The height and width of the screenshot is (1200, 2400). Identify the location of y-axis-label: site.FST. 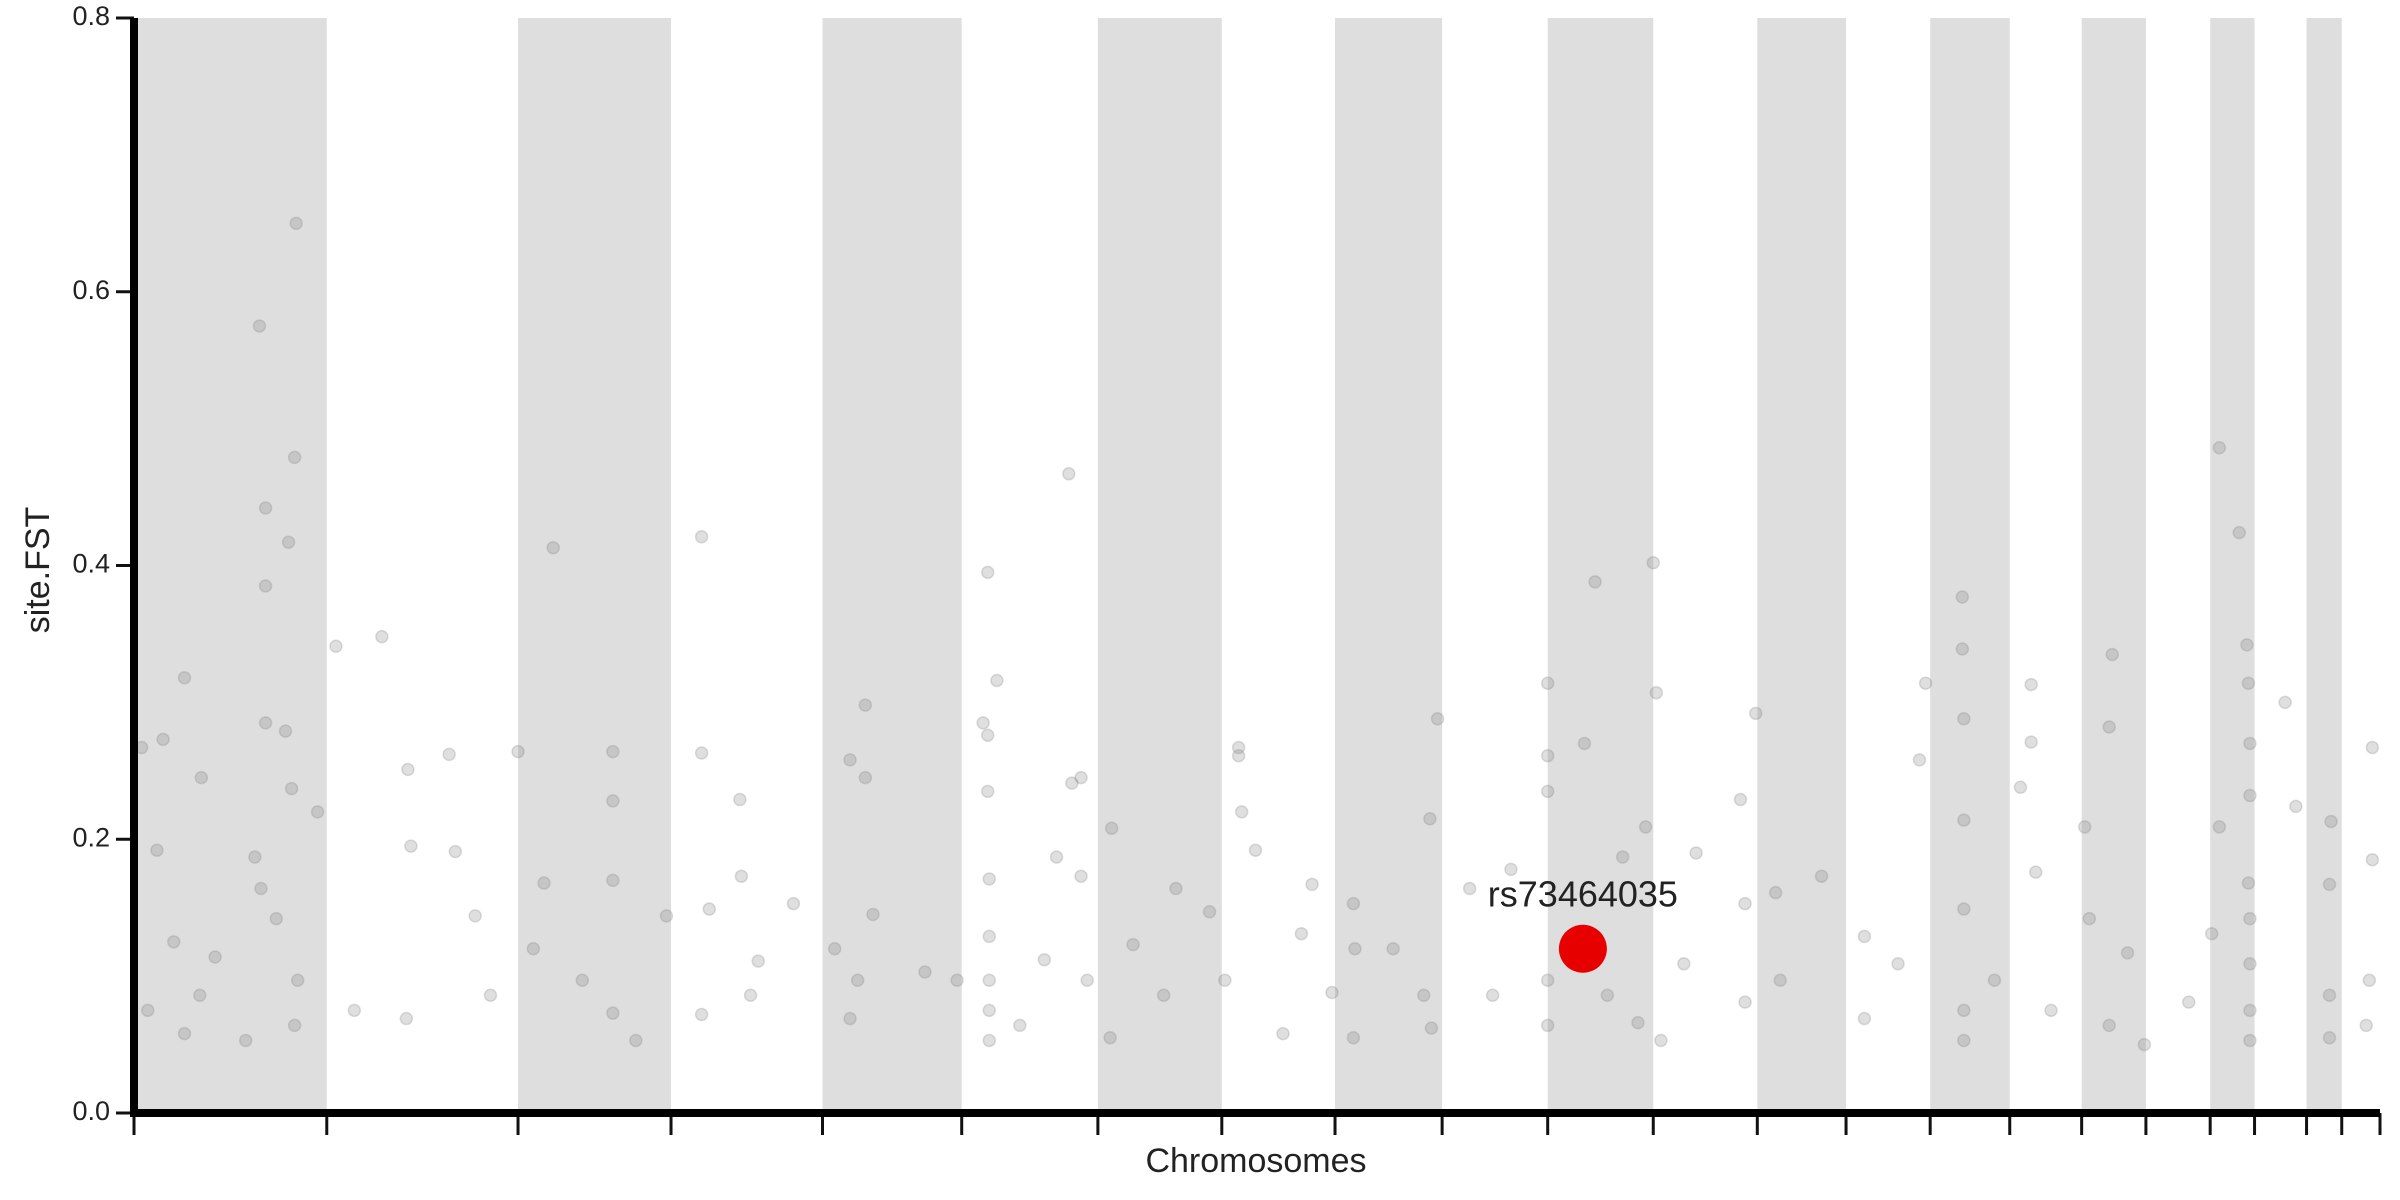
(38, 570).